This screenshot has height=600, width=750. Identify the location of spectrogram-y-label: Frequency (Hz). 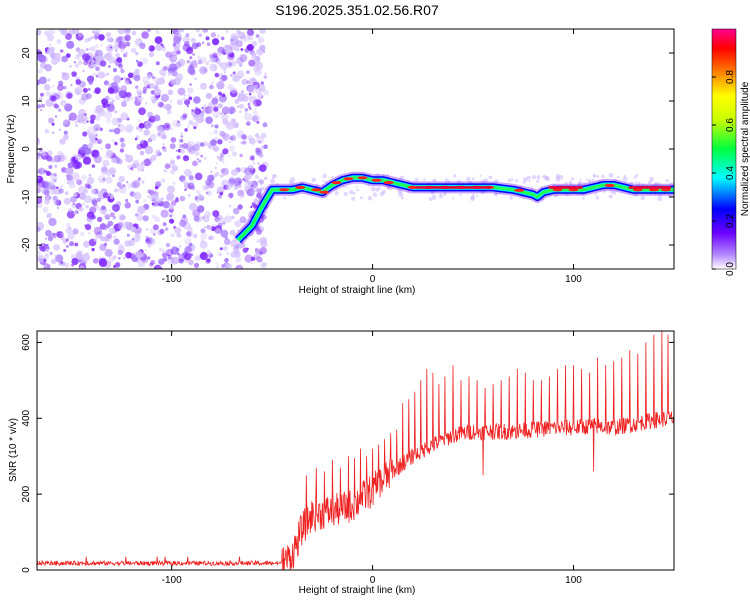
(11, 149).